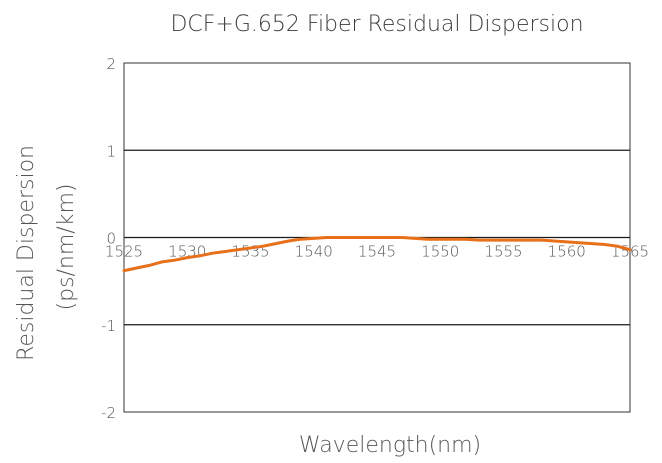 The image size is (662, 463). Describe the element at coordinates (108, 326) in the screenshot. I see `y-tick-label: -1` at that location.